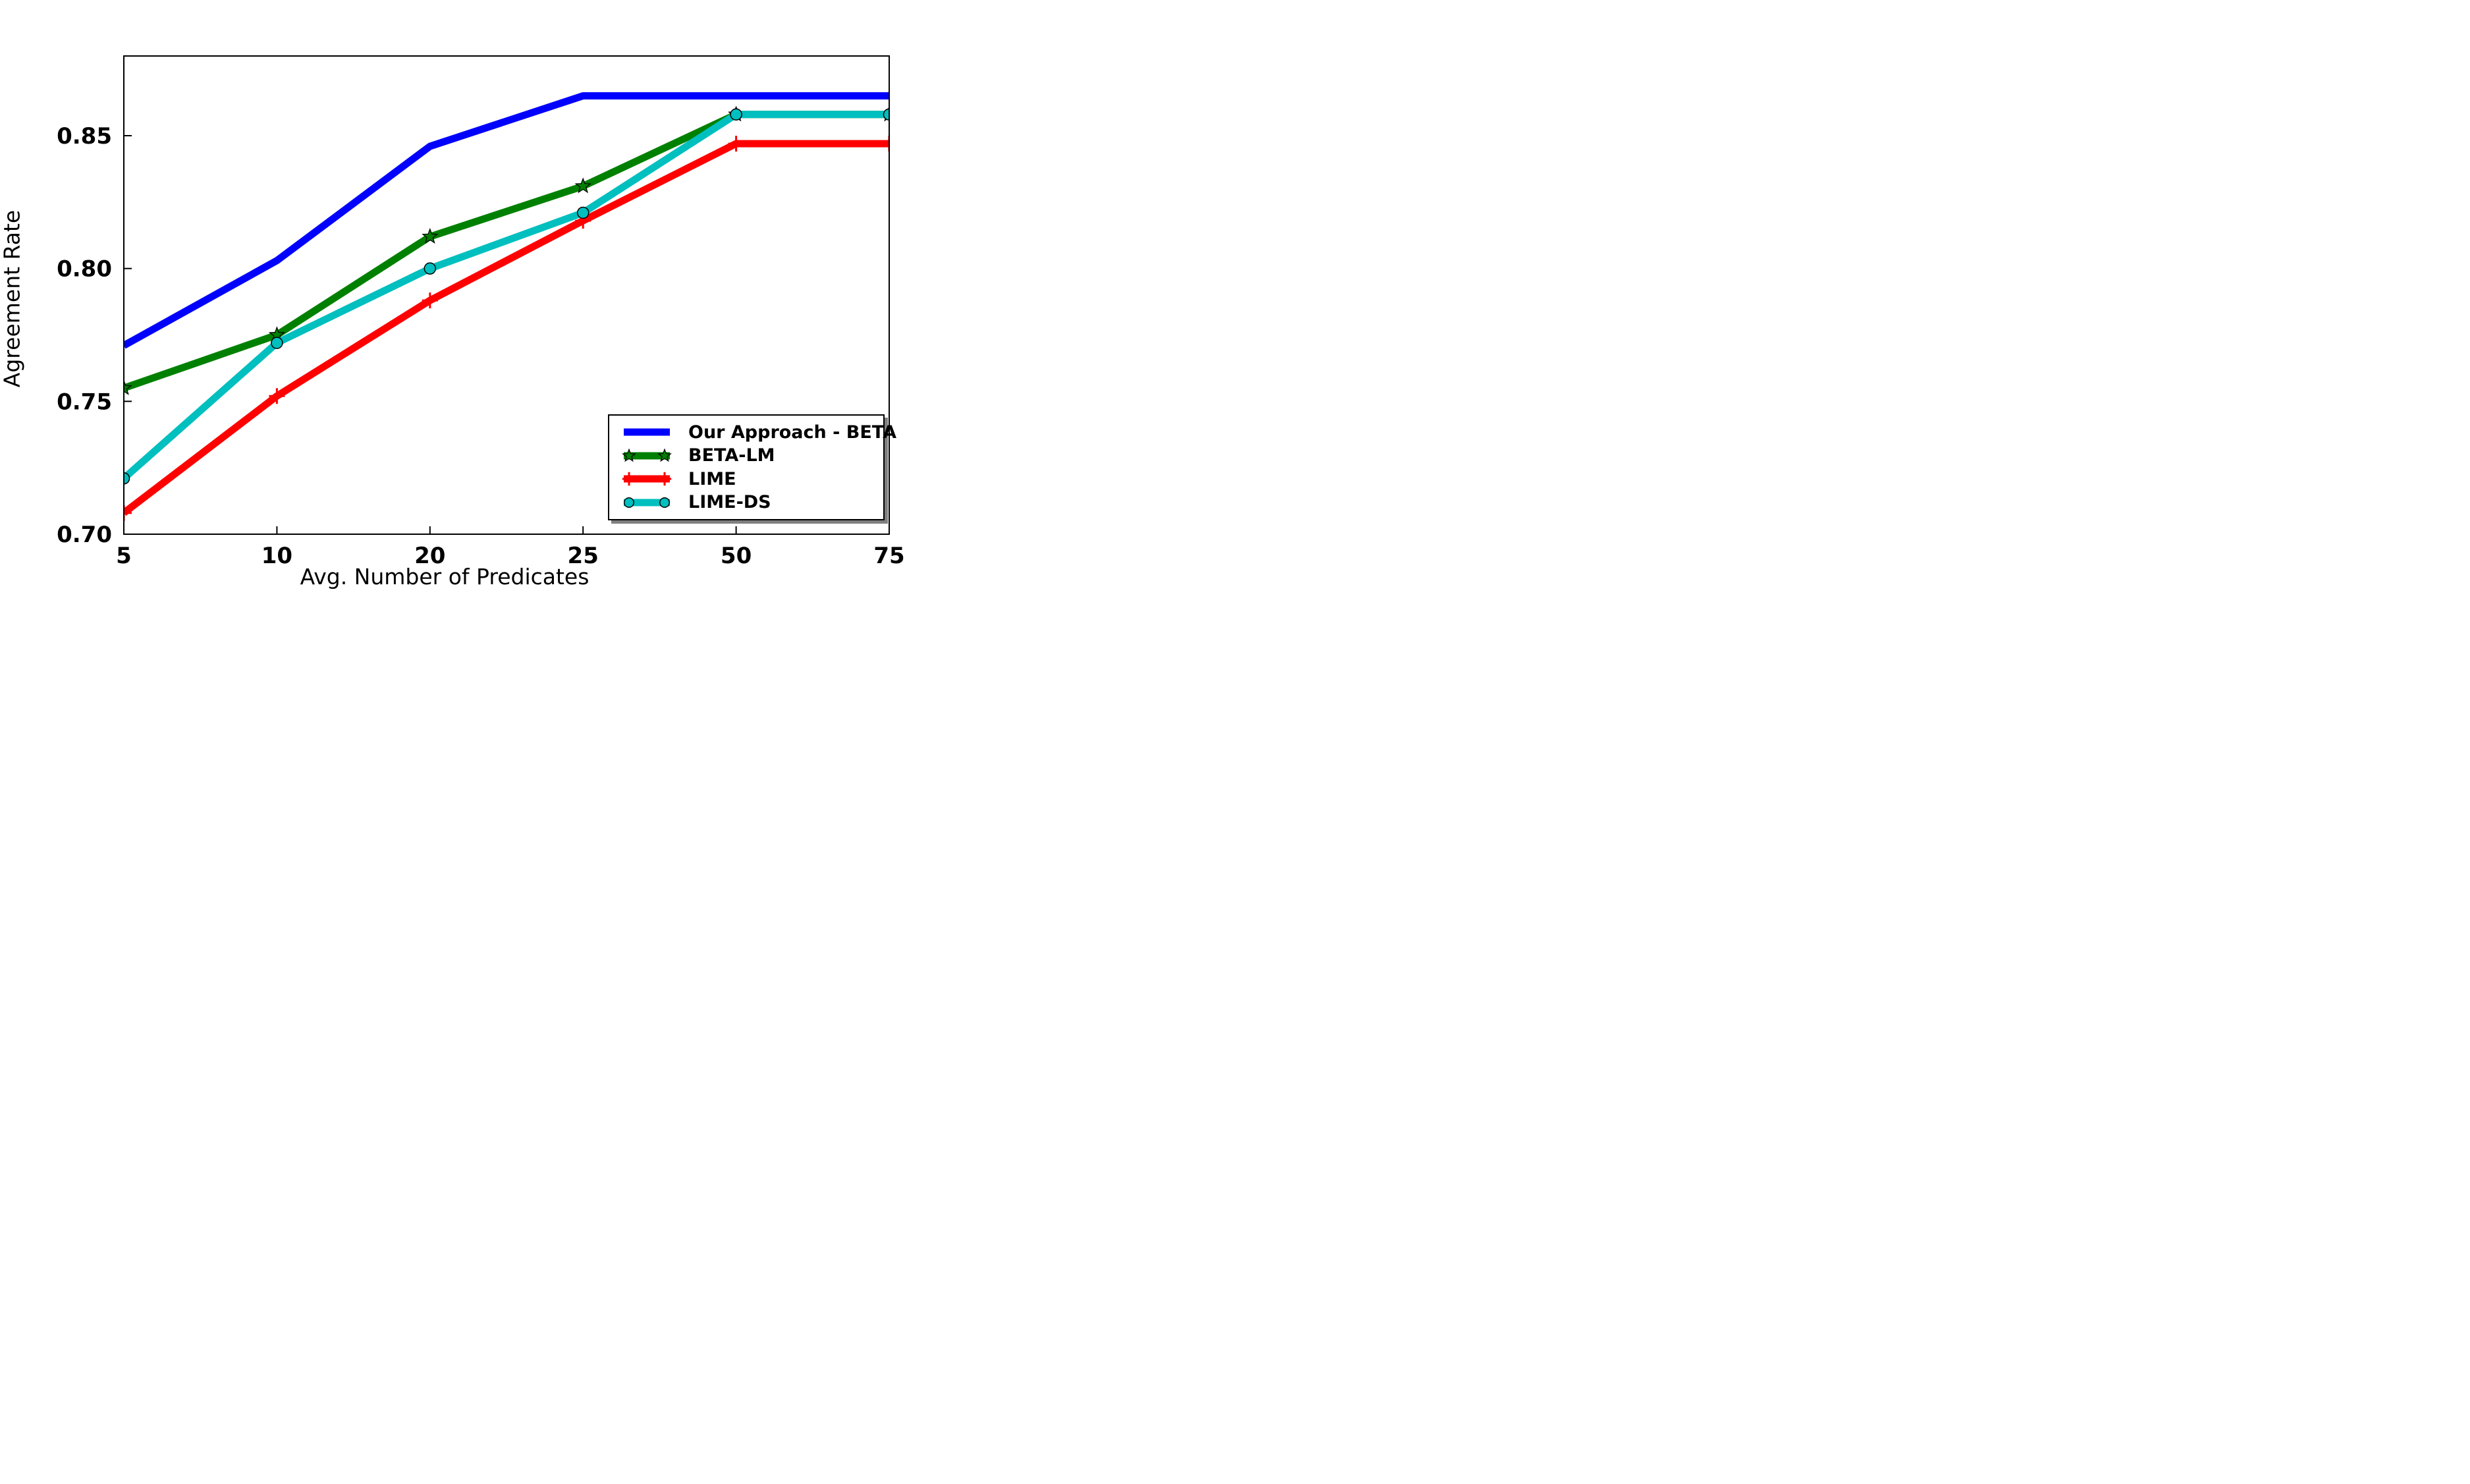 This screenshot has height=1484, width=2470. Describe the element at coordinates (647, 502) in the screenshot. I see `cyan-circle-line-swatch-icon` at that location.